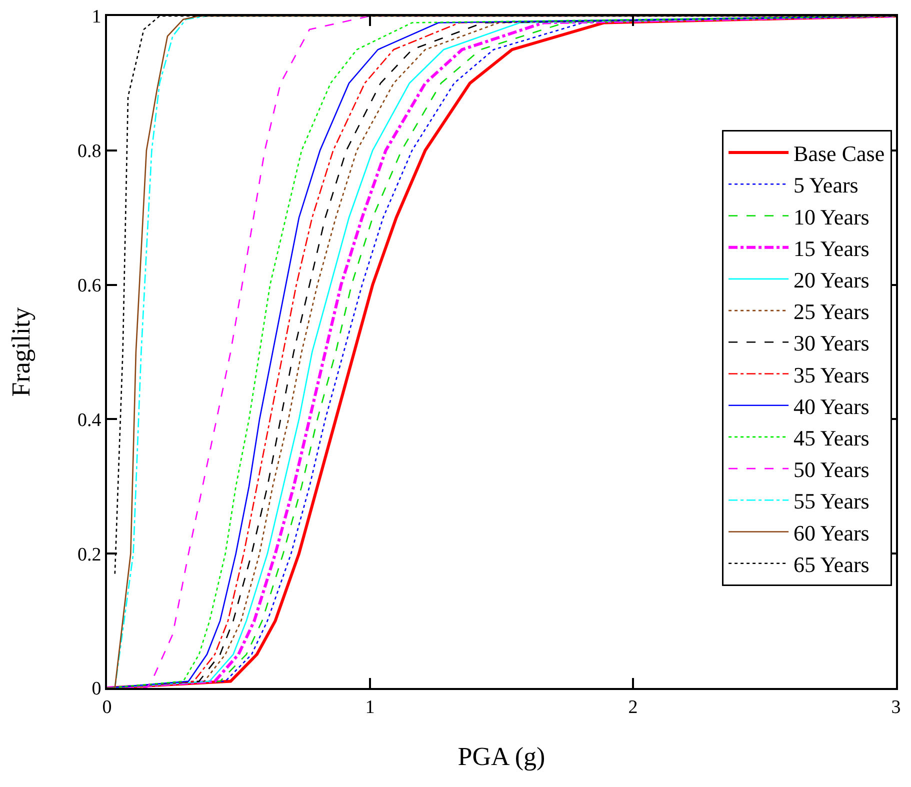 The height and width of the screenshot is (787, 911). What do you see at coordinates (832, 501) in the screenshot?
I see `legend-label: 55 Years` at bounding box center [832, 501].